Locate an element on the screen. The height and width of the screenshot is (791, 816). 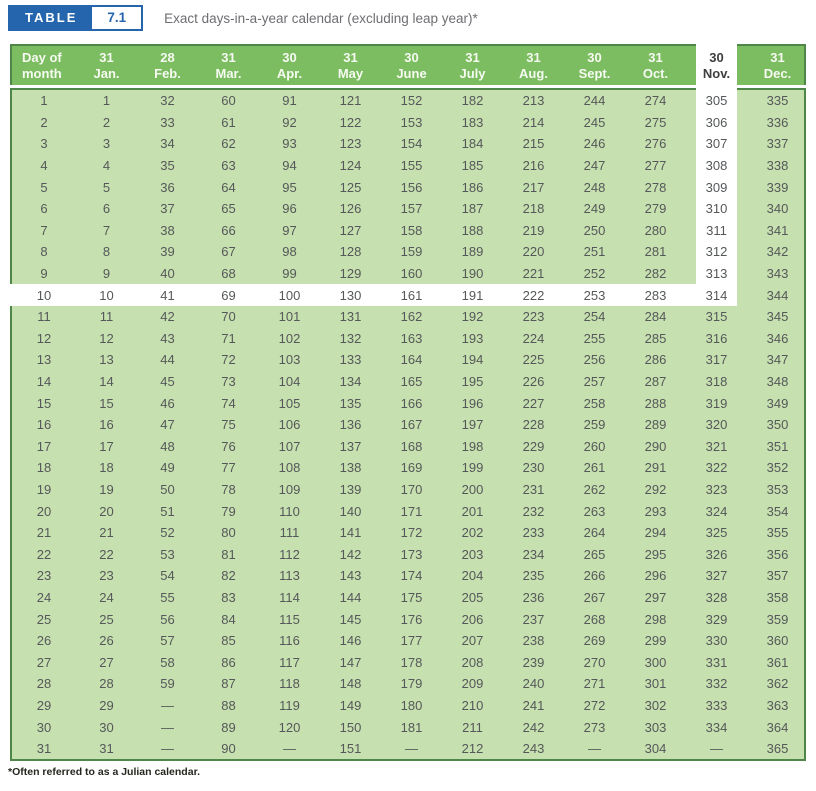
day-number-cell: 28 is located at coordinates (106, 684).